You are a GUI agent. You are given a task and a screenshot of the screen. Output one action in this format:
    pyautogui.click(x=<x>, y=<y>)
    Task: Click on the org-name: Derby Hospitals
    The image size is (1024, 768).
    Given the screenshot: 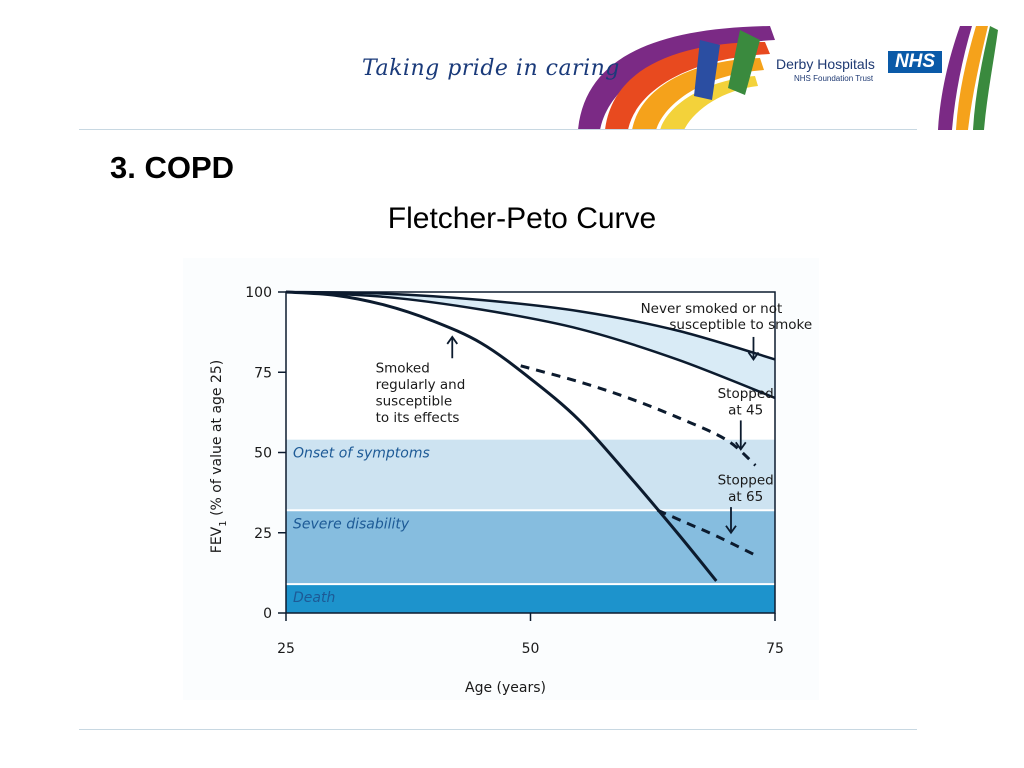 What is the action you would take?
    pyautogui.click(x=825, y=64)
    